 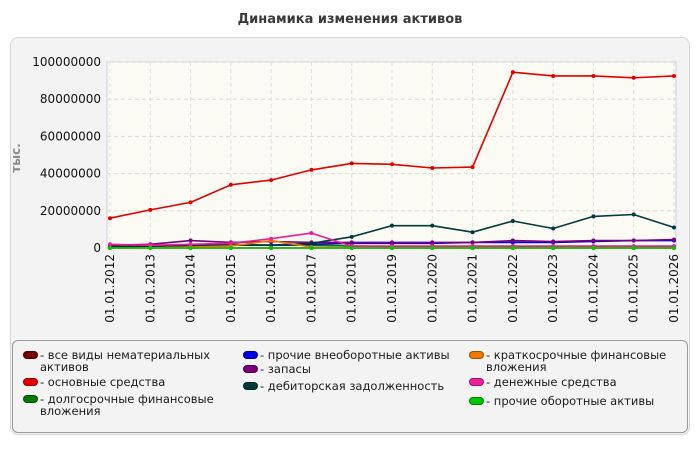 What do you see at coordinates (16, 157) in the screenshot?
I see `y-axis-label: тыс.` at bounding box center [16, 157].